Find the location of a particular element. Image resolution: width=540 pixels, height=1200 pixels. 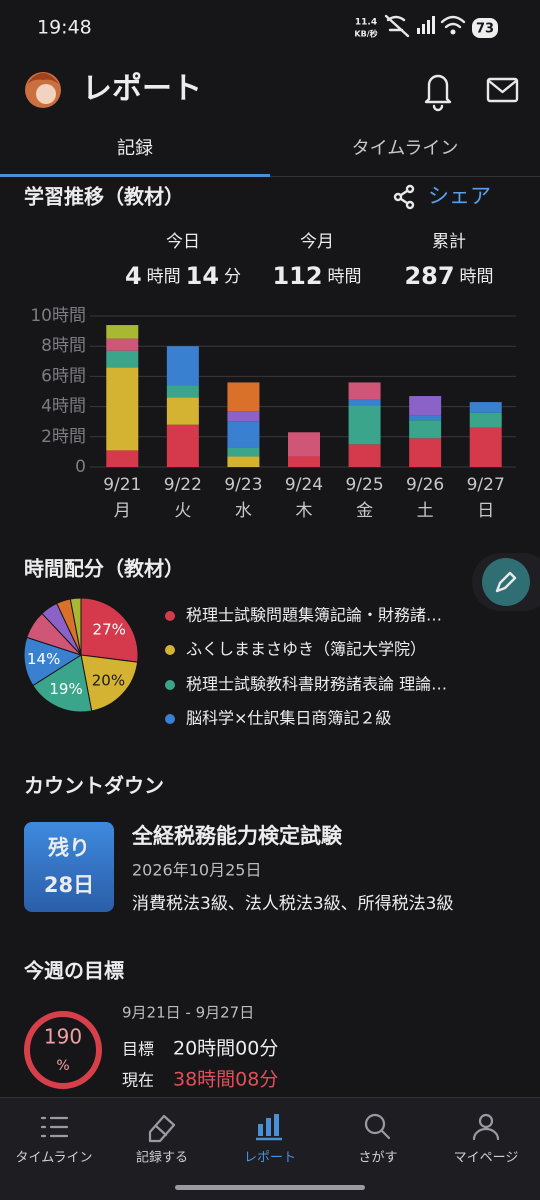

stat-number: 14 is located at coordinates (202, 276).